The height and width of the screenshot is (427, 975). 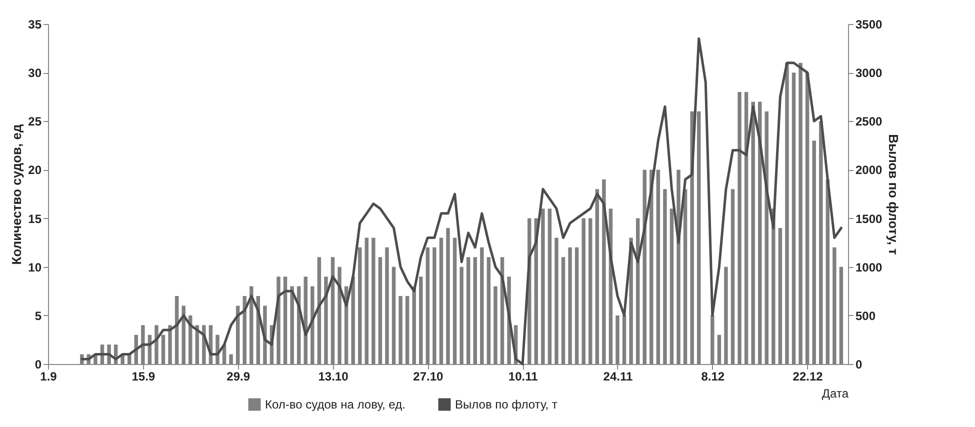 I want to click on y-tick-label: 5, so click(x=38, y=315).